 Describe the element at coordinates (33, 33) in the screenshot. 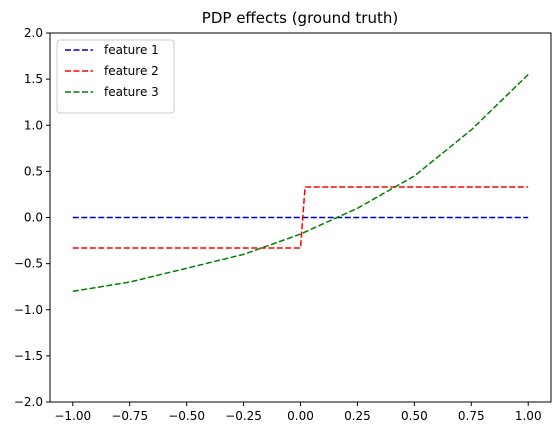

I see `y-tick-label: 2.0` at that location.